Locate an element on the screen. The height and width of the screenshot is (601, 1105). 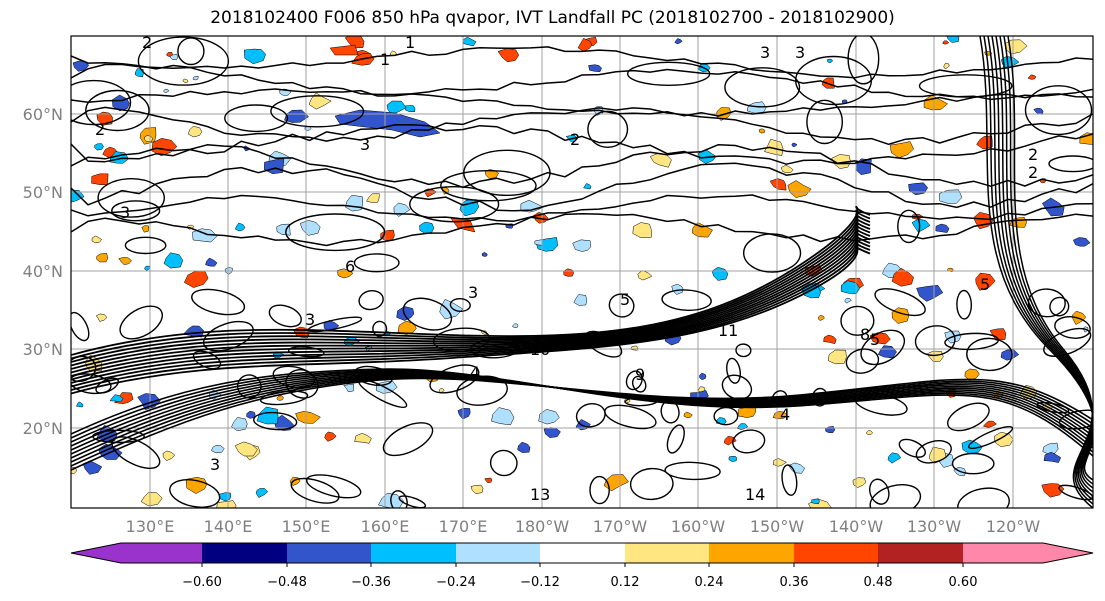
lon-label: 160°E is located at coordinates (385, 526).